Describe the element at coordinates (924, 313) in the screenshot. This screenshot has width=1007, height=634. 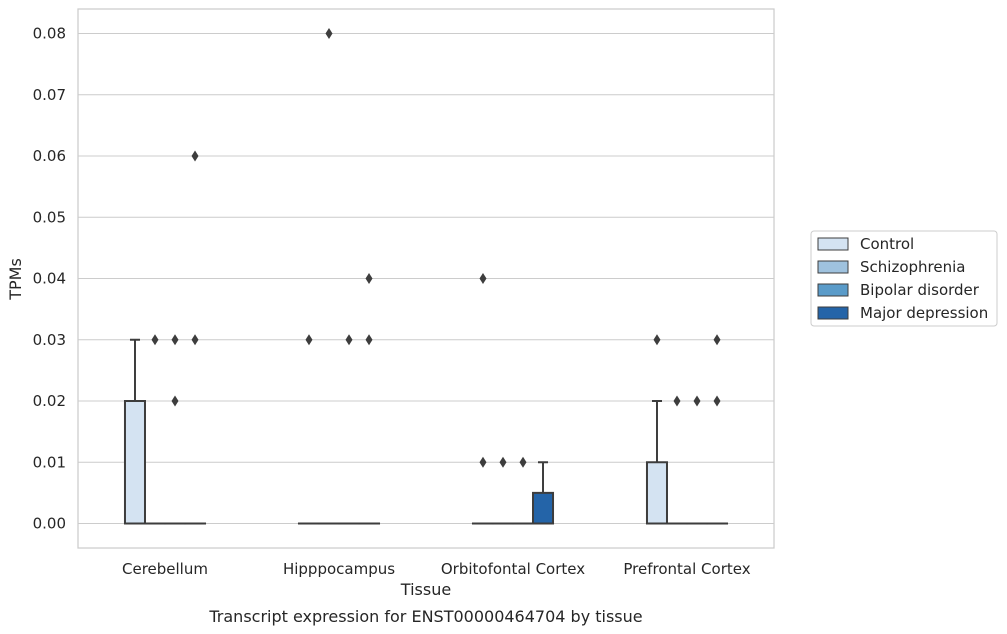
I see `legend-label: Major depression` at that location.